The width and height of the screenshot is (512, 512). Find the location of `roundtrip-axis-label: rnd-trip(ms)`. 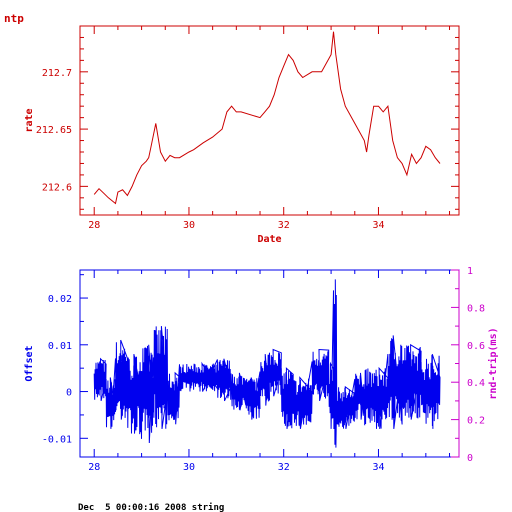

roundtrip-axis-label: rnd-trip(ms) is located at coordinates (493, 363).